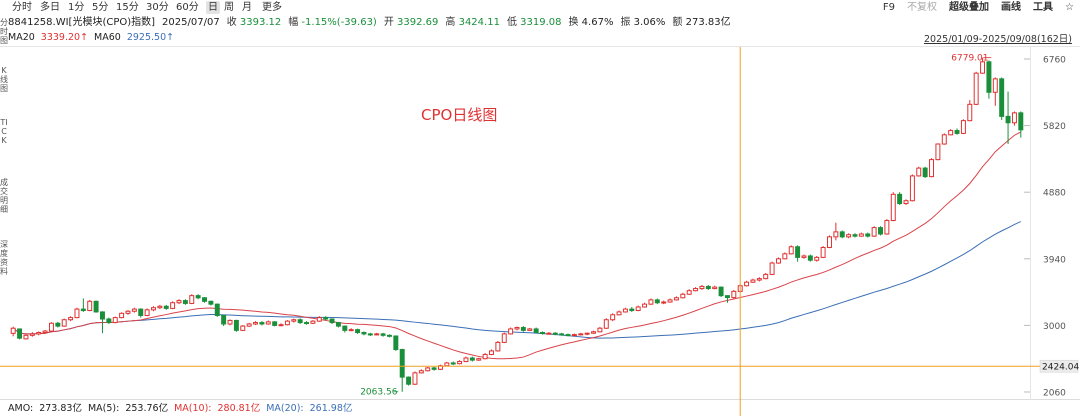 The height and width of the screenshot is (416, 1080). Describe the element at coordinates (247, 7) in the screenshot. I see `period-tab-9: 月` at that location.